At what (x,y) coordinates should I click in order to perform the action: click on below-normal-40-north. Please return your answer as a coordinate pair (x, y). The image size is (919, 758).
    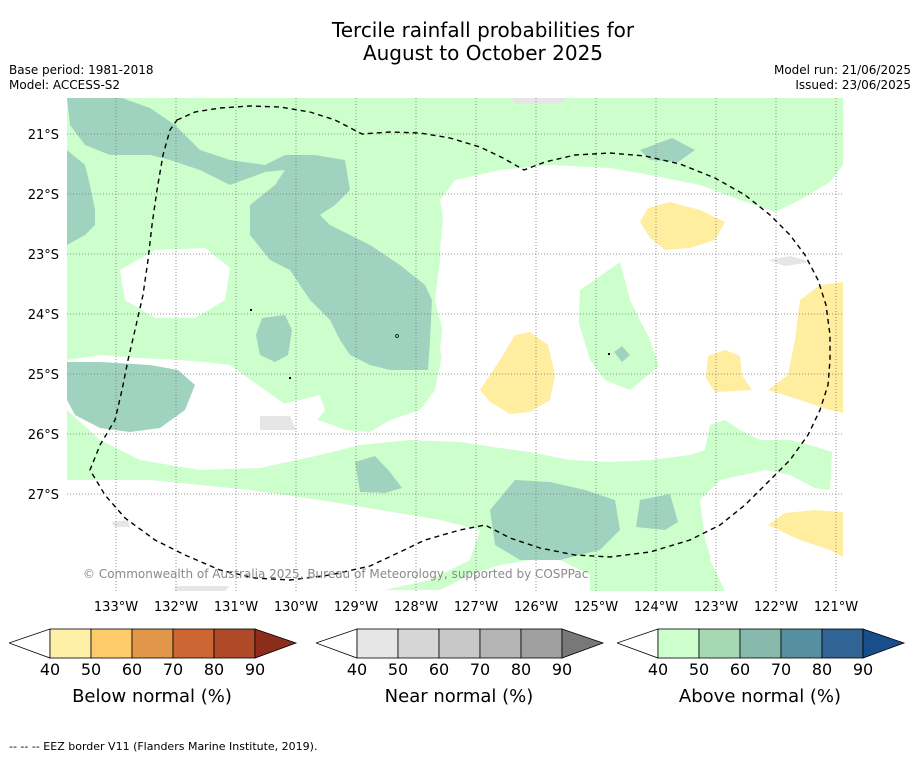
    Looking at the image, I should click on (682, 226).